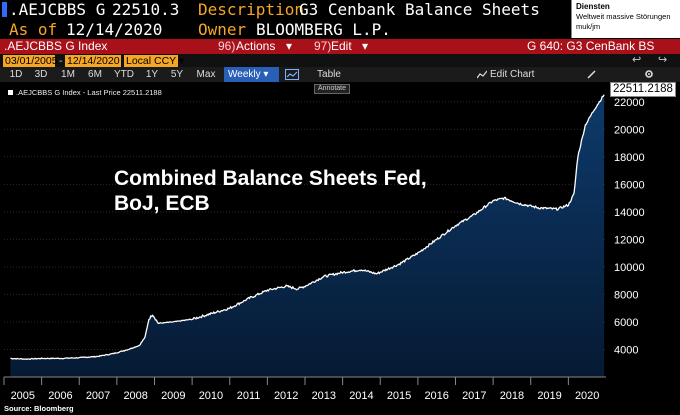 Image resolution: width=680 pixels, height=415 pixels. What do you see at coordinates (340, 60) in the screenshot?
I see `date-controls: 03/01/2005 - 12/14/2020 Local CCY ▾ ↩ ↪` at bounding box center [340, 60].